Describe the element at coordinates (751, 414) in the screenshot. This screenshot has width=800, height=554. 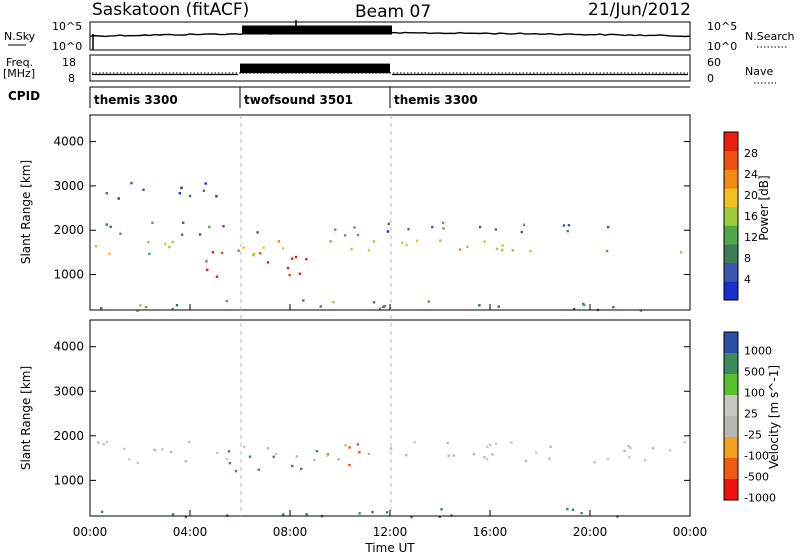
I see `velocity-colorbar-tick-3: 25` at that location.